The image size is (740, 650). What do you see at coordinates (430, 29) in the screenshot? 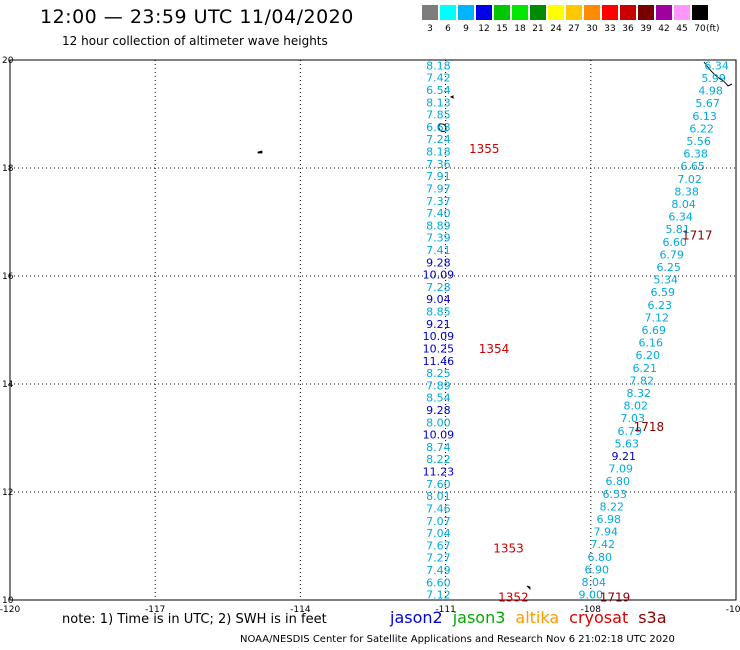
I see `legend-label: 3` at bounding box center [430, 29].